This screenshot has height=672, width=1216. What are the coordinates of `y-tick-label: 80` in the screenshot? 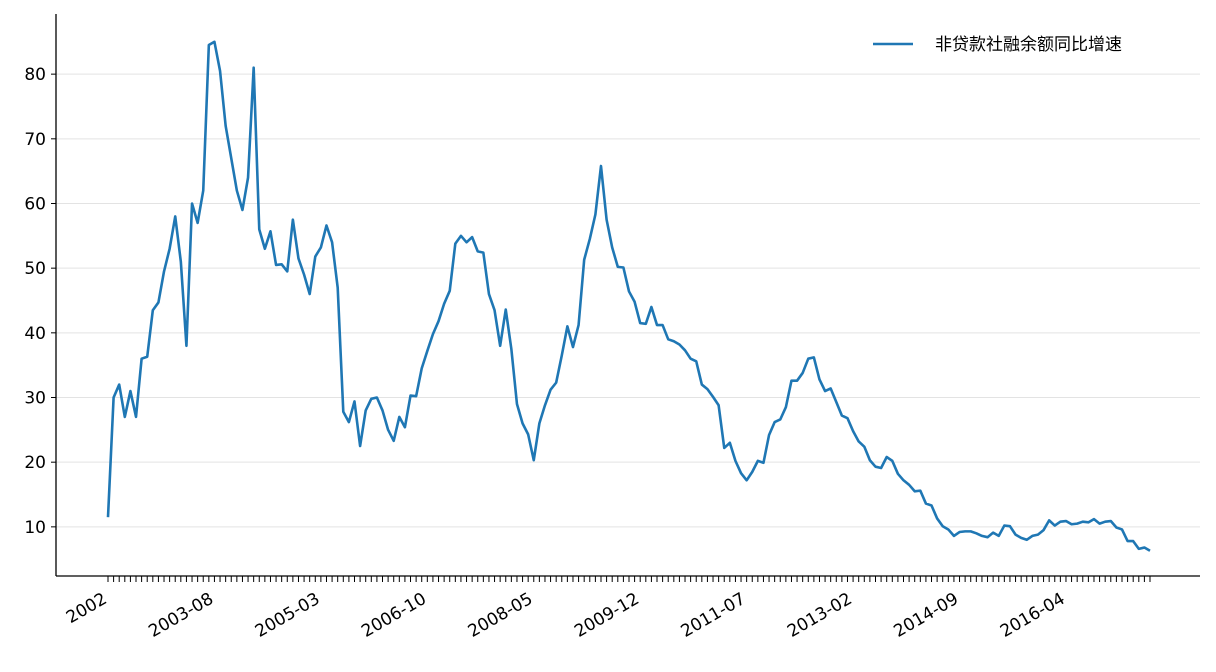 It's located at (35, 75).